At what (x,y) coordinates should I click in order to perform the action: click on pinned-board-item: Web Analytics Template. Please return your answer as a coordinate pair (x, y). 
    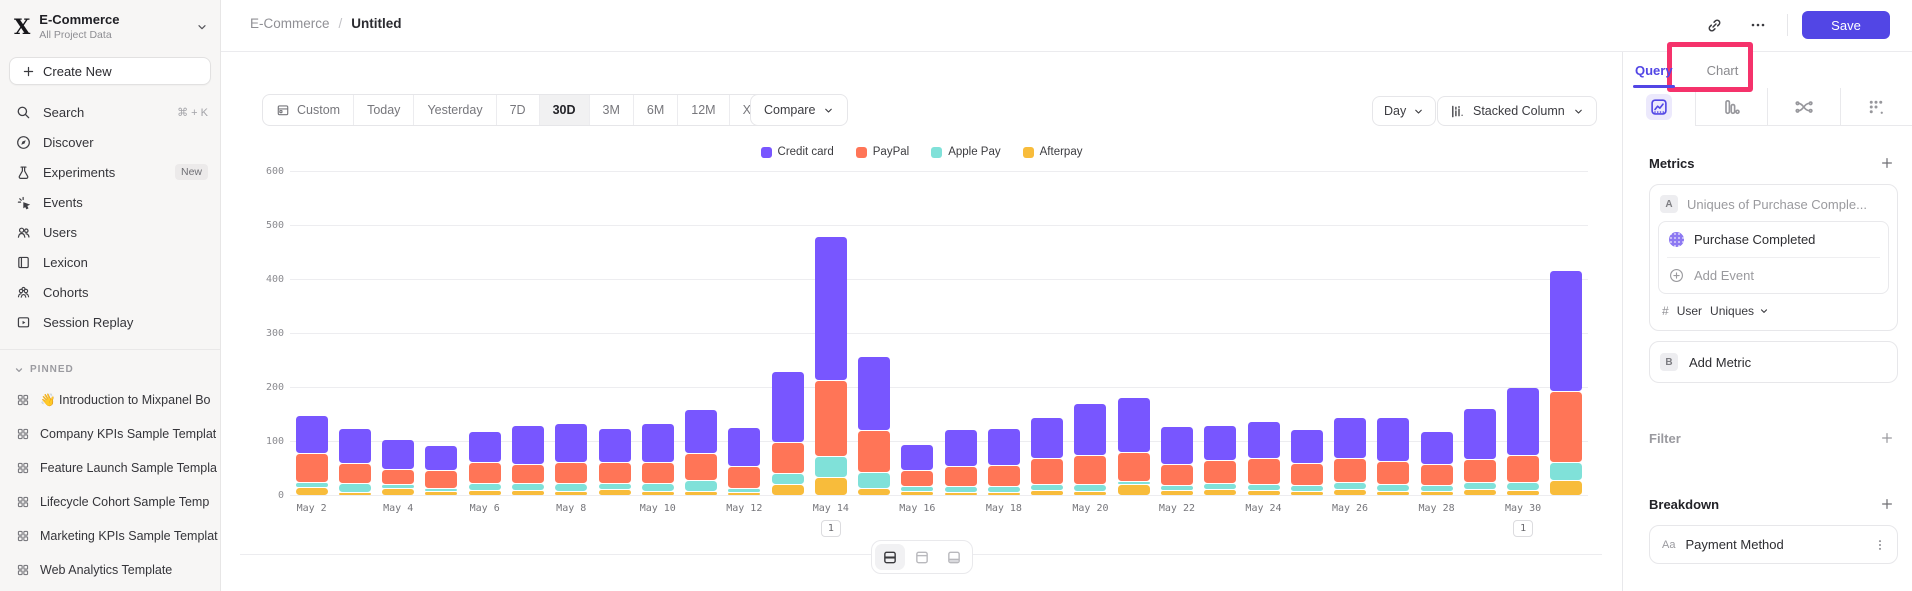
    Looking at the image, I should click on (110, 570).